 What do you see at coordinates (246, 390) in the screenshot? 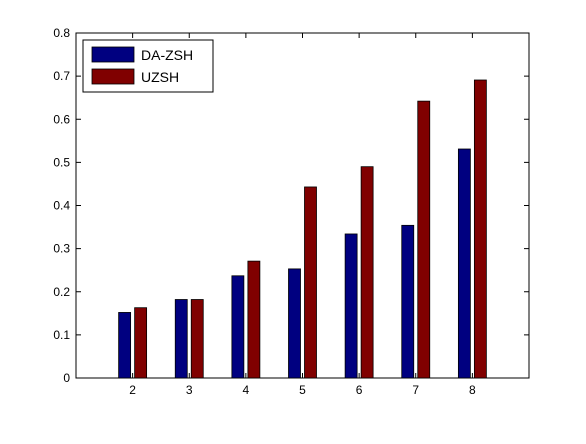
I see `x-tick-label: 4` at bounding box center [246, 390].